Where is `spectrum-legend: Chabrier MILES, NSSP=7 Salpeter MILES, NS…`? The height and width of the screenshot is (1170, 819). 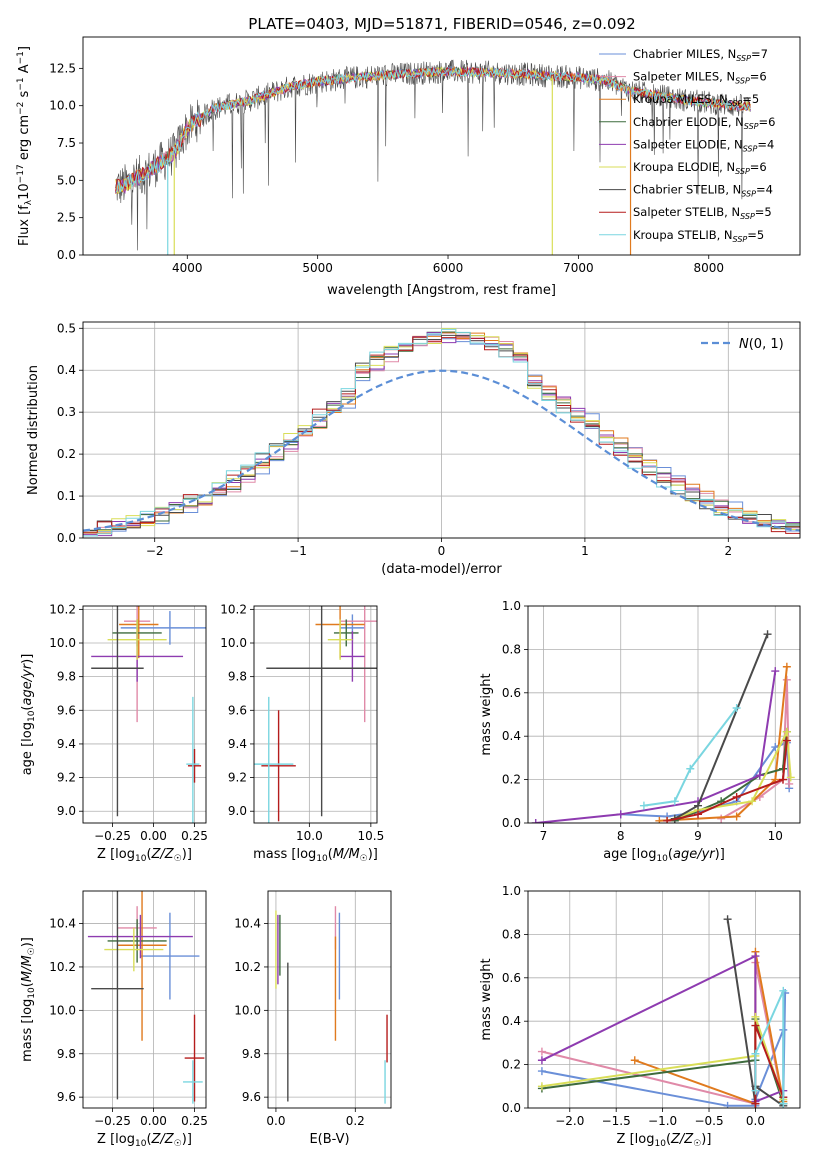 spectrum-legend: Chabrier MILES, NSSP=7 Salpeter MILES, NS… is located at coordinates (687, 145).